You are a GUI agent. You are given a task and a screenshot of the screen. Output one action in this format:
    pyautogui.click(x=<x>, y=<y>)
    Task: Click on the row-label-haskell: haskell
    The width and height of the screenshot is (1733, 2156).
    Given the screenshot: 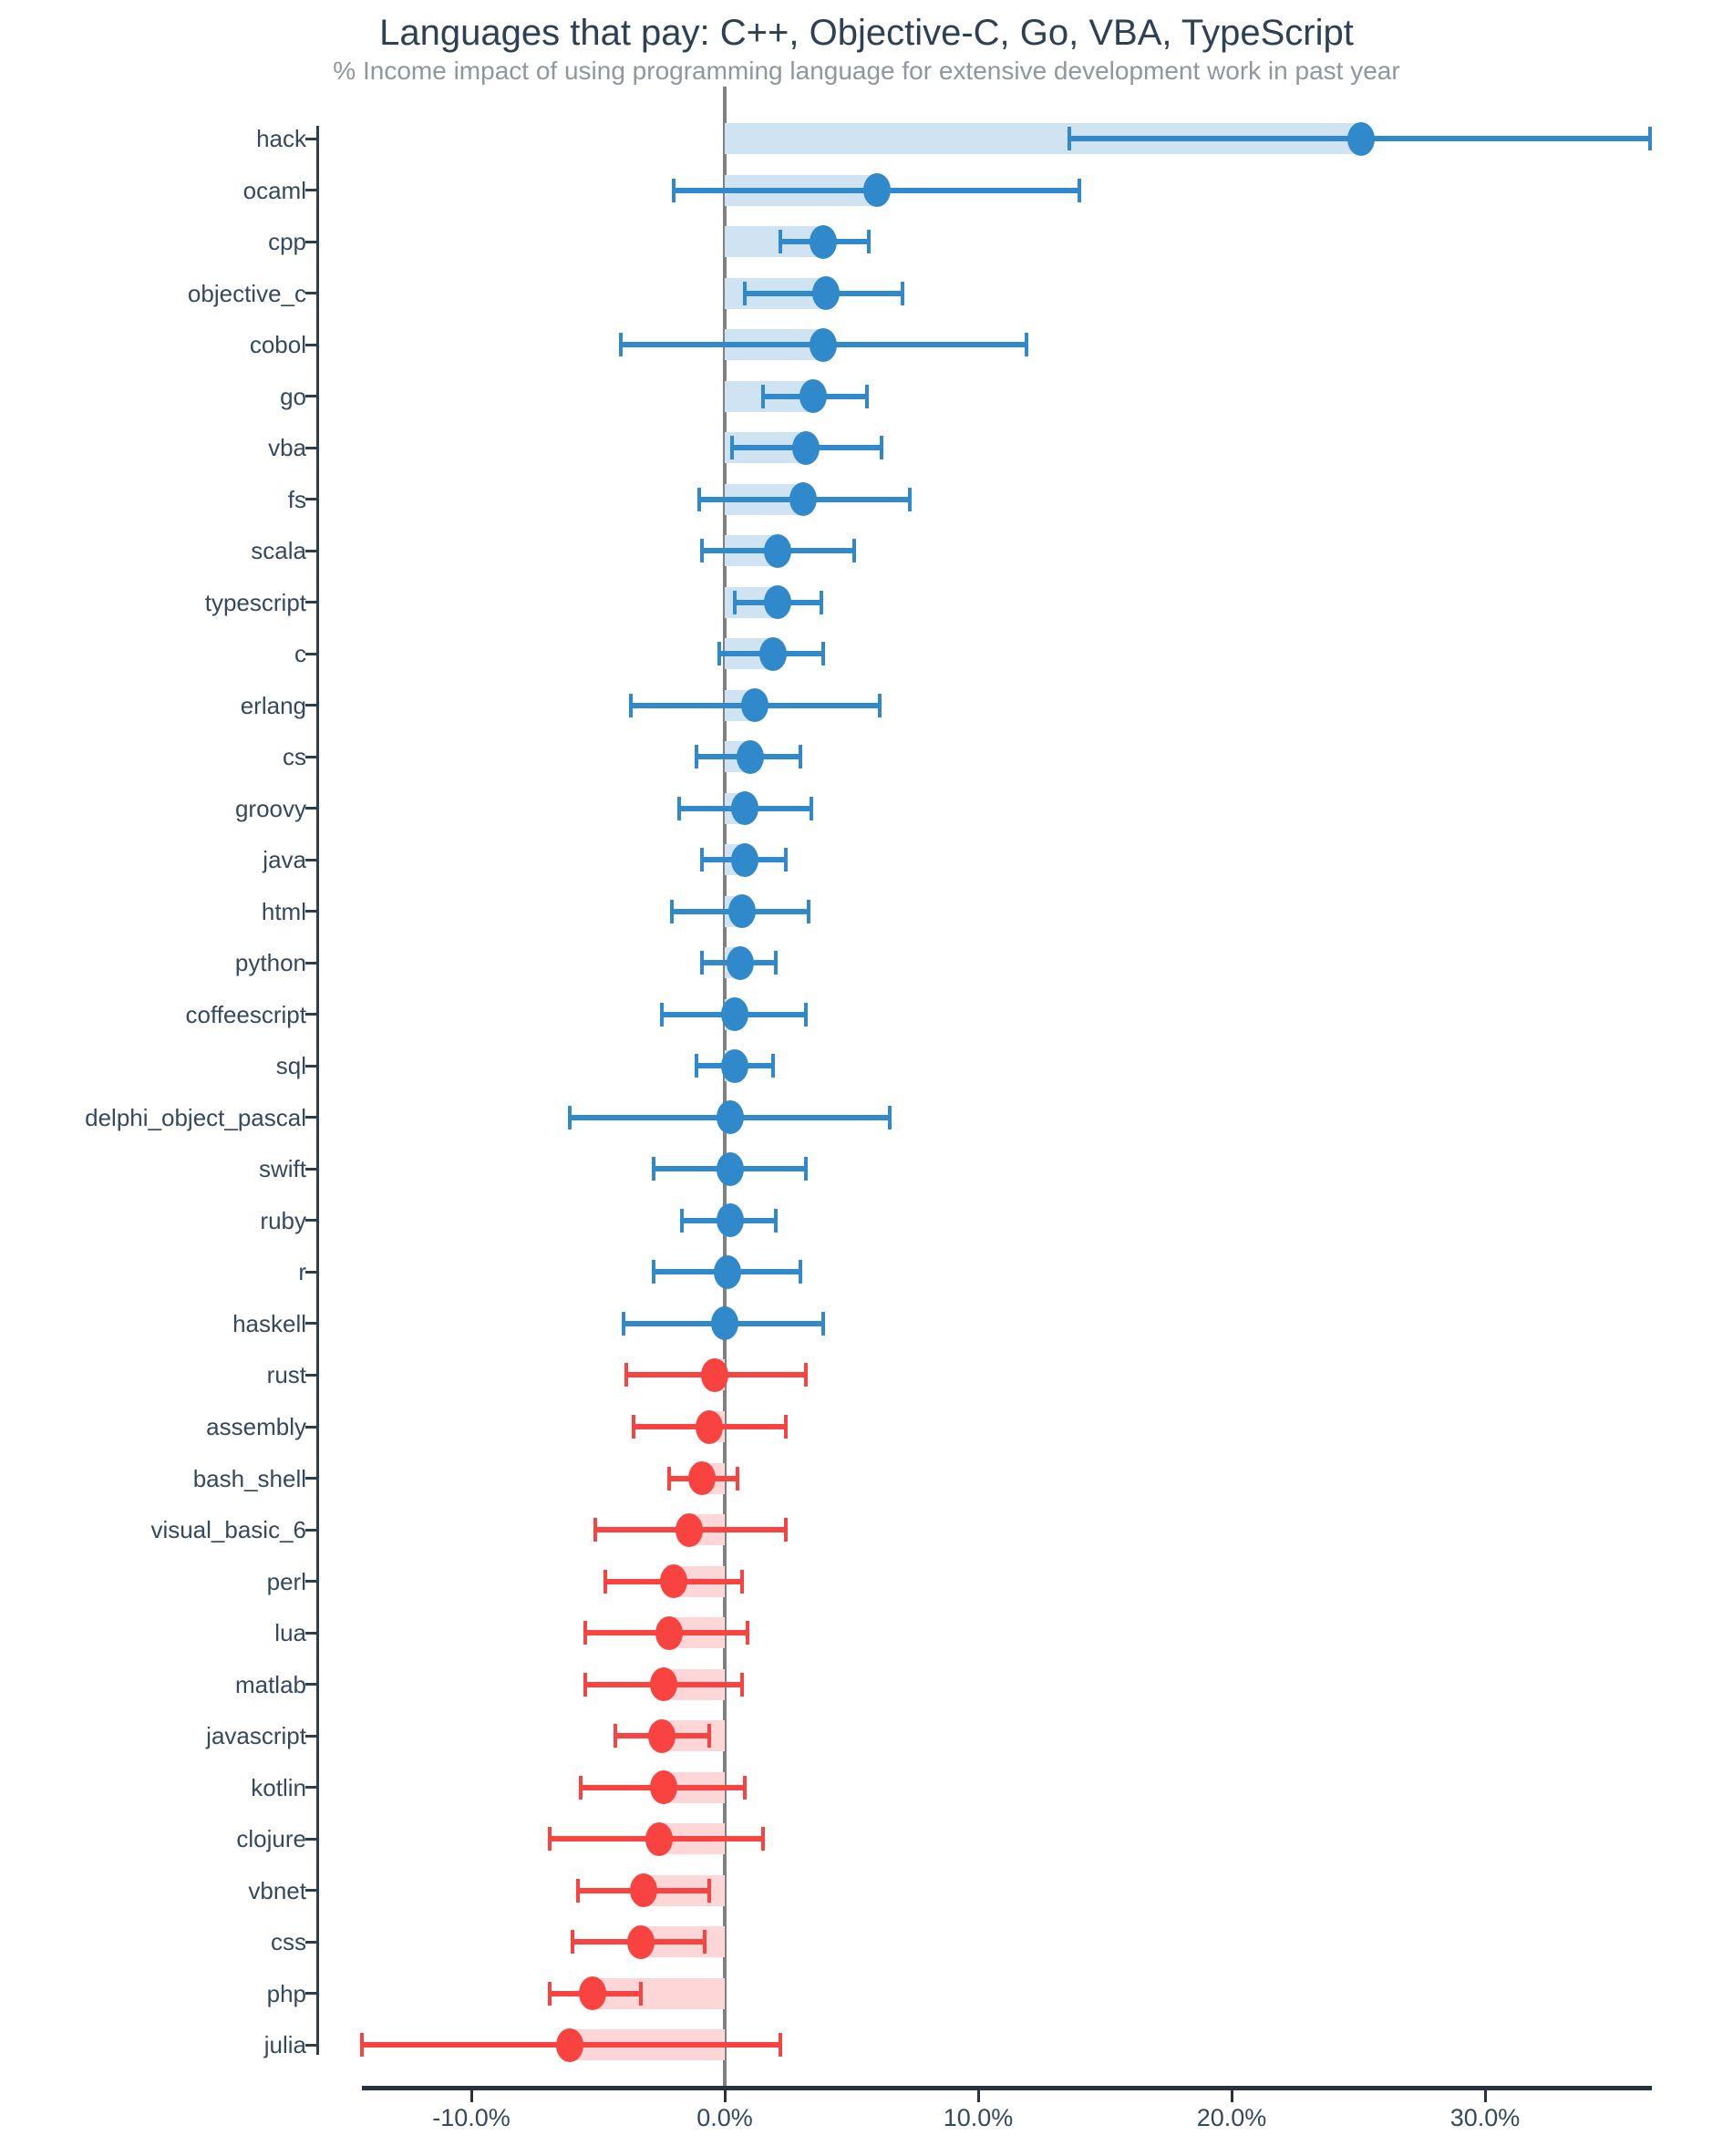 What is the action you would take?
    pyautogui.click(x=269, y=1323)
    